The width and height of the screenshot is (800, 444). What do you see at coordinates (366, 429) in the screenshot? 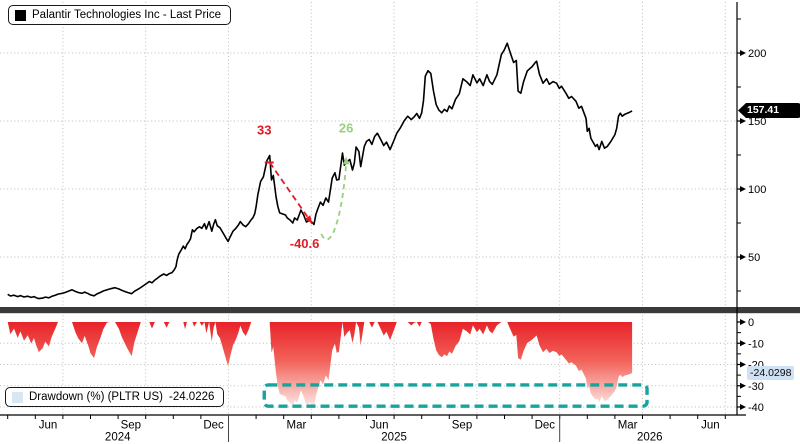
I see `x-axis-labels: Jun Sep Dec Mar Jun Sep Dec Mar Jun 2024 2025 2026` at bounding box center [366, 429].